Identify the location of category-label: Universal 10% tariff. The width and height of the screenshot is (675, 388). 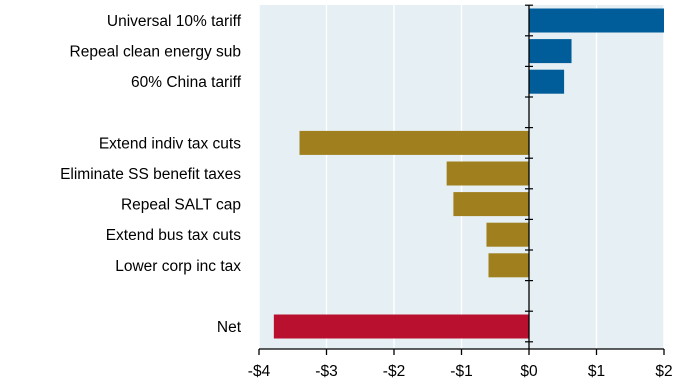
(174, 21).